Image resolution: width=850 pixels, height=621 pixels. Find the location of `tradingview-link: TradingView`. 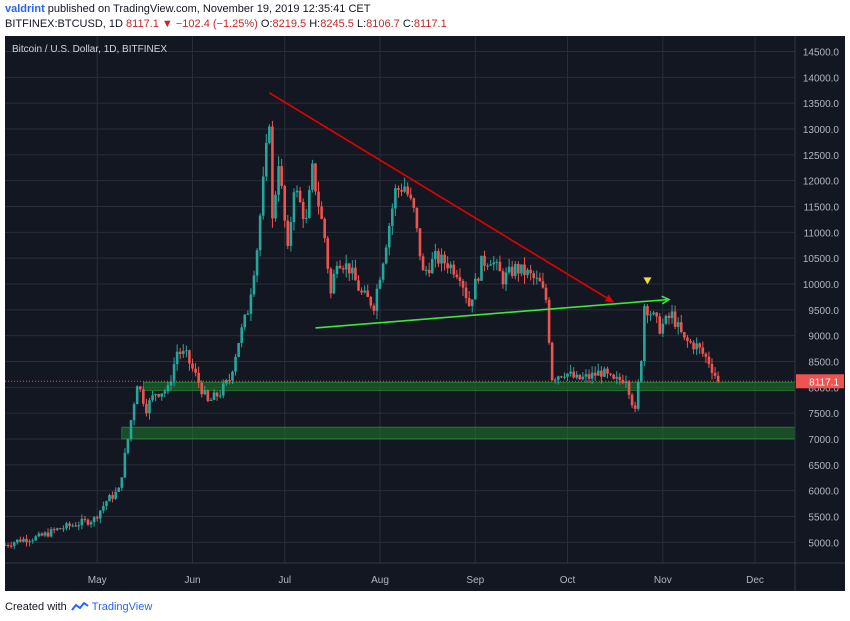

tradingview-link: TradingView is located at coordinates (122, 607).